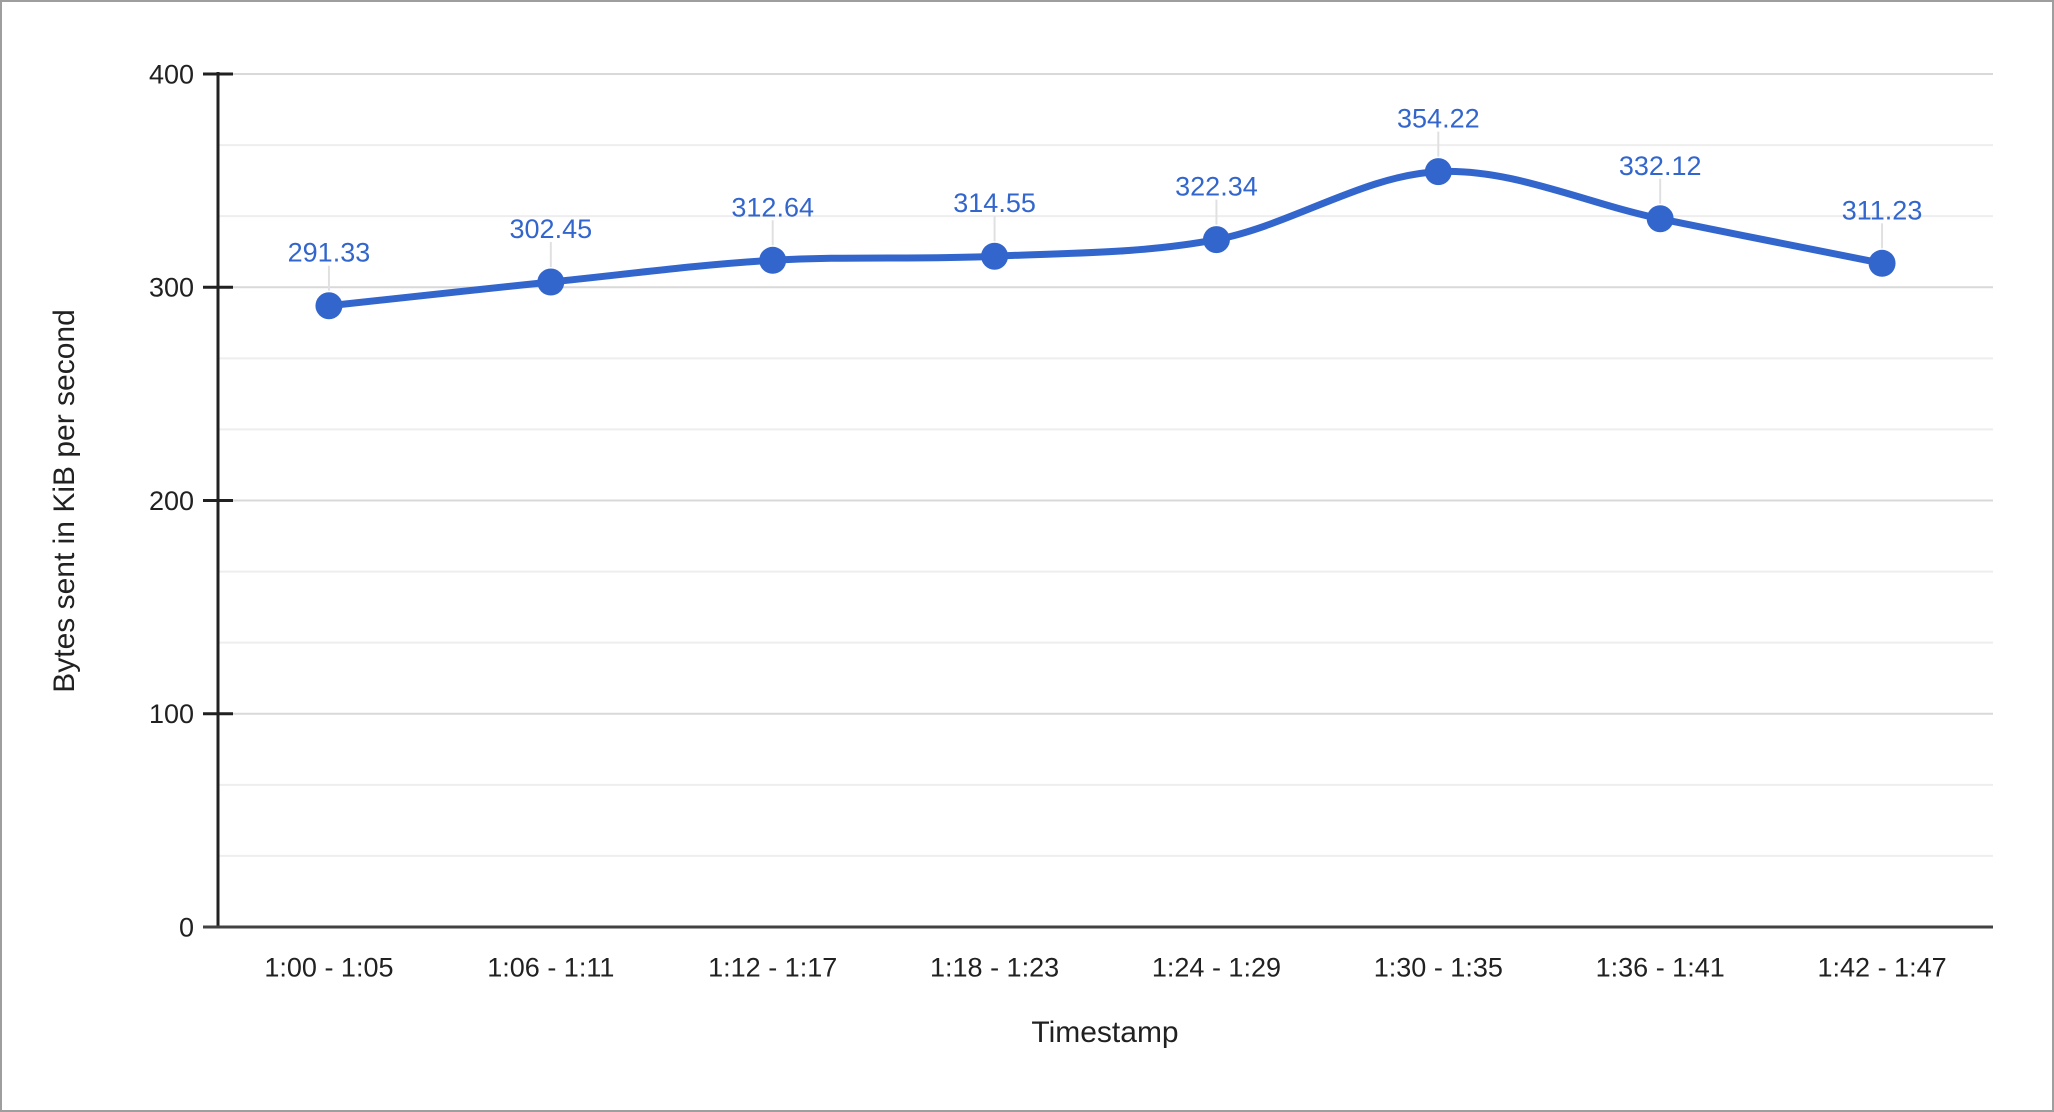  Describe the element at coordinates (994, 203) in the screenshot. I see `data-point-label: 314.55` at that location.